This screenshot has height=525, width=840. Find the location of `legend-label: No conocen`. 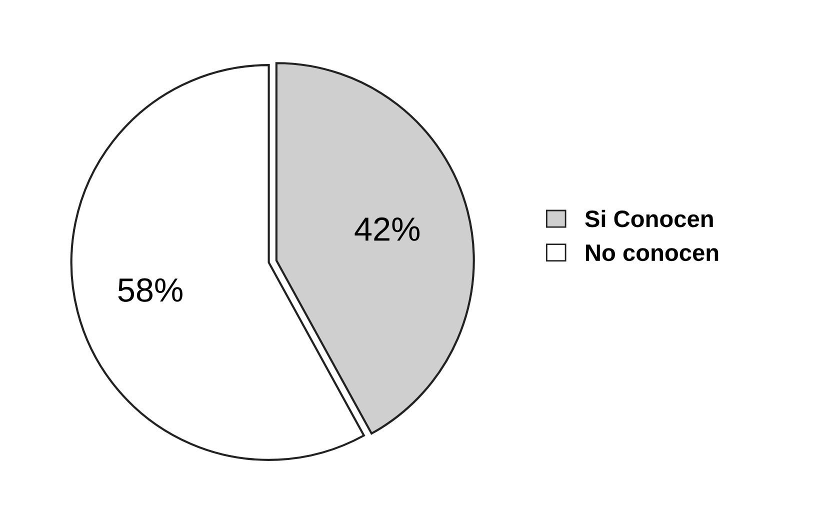

legend-label: No conocen is located at coordinates (652, 253).